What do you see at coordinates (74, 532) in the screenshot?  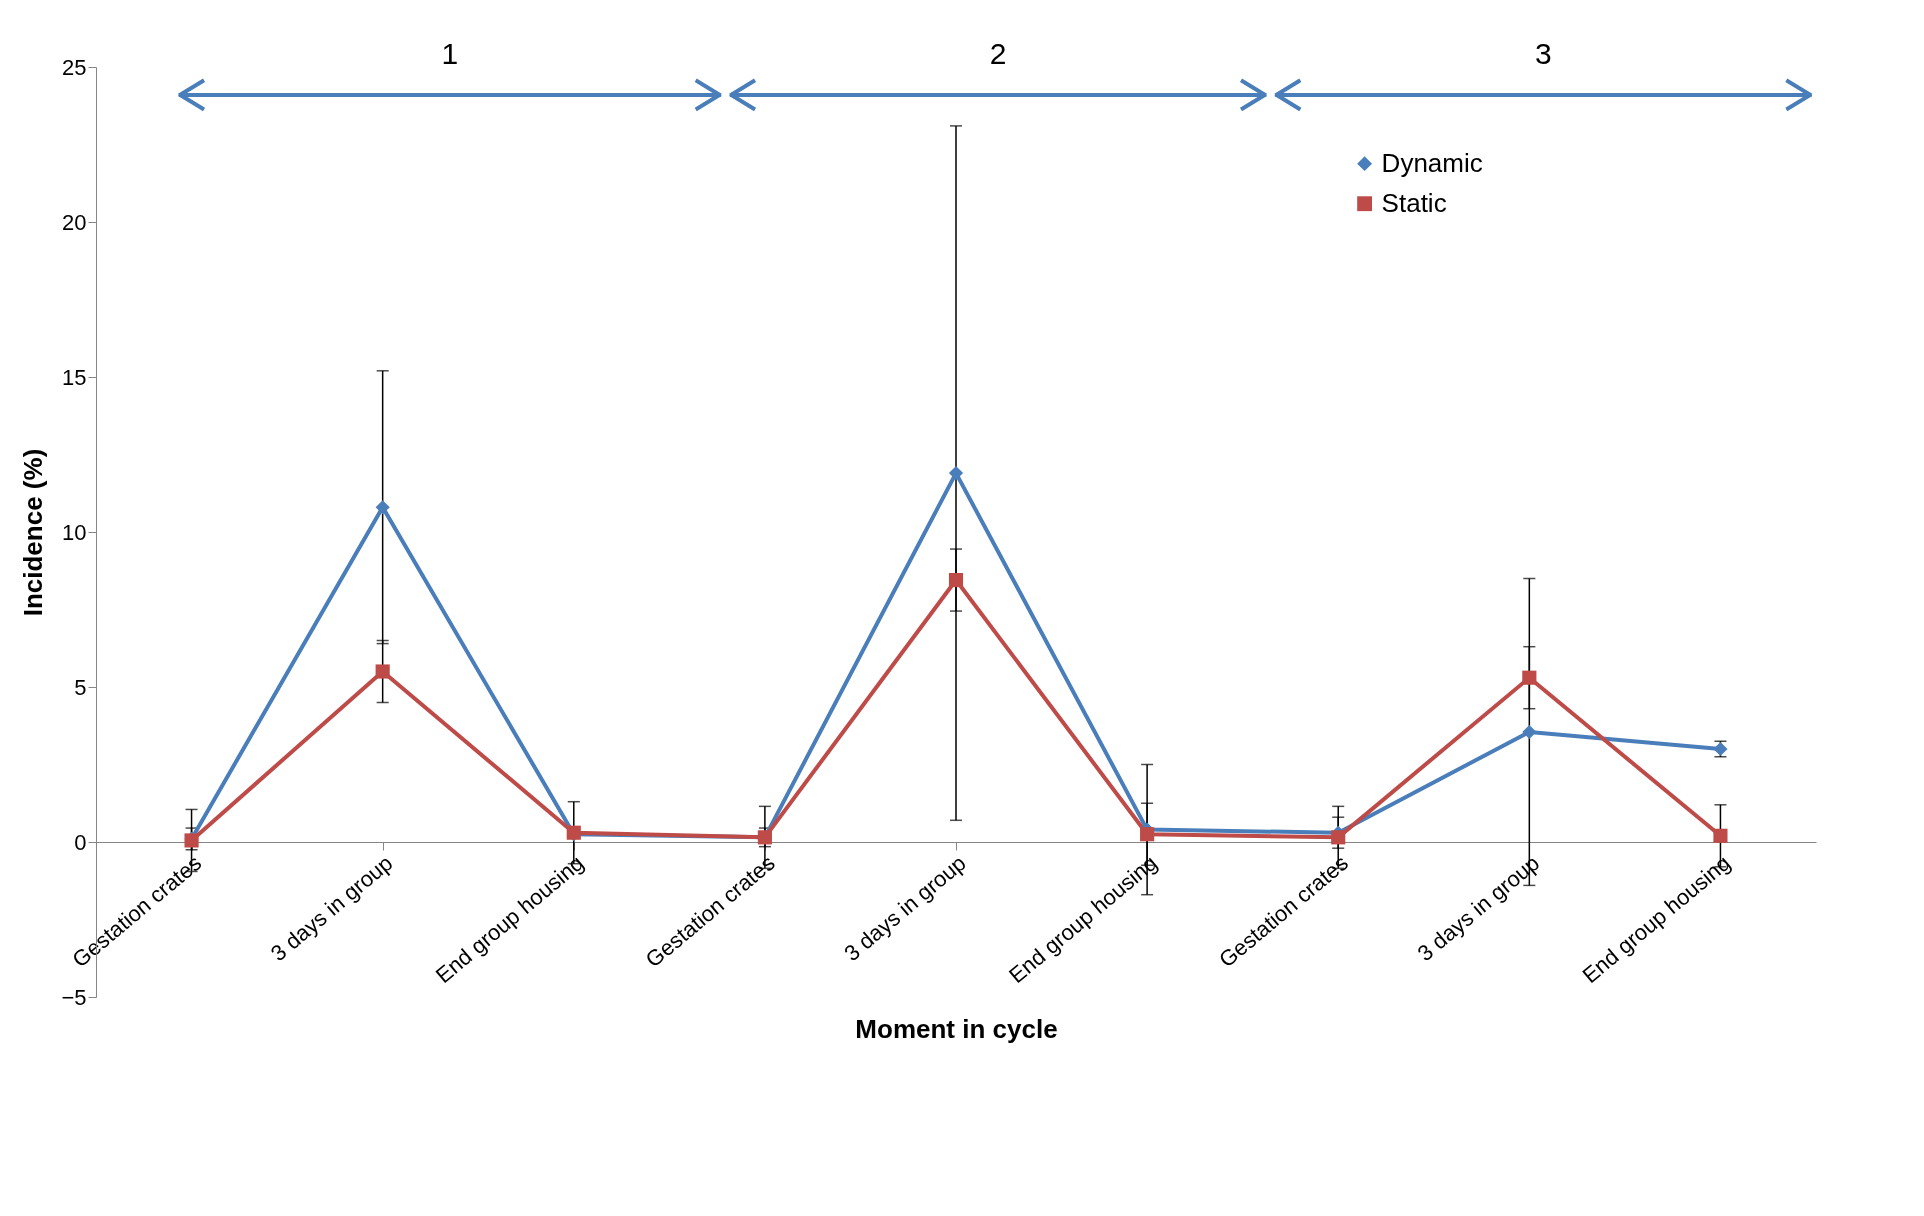 I see `y-tick-label: 10` at bounding box center [74, 532].